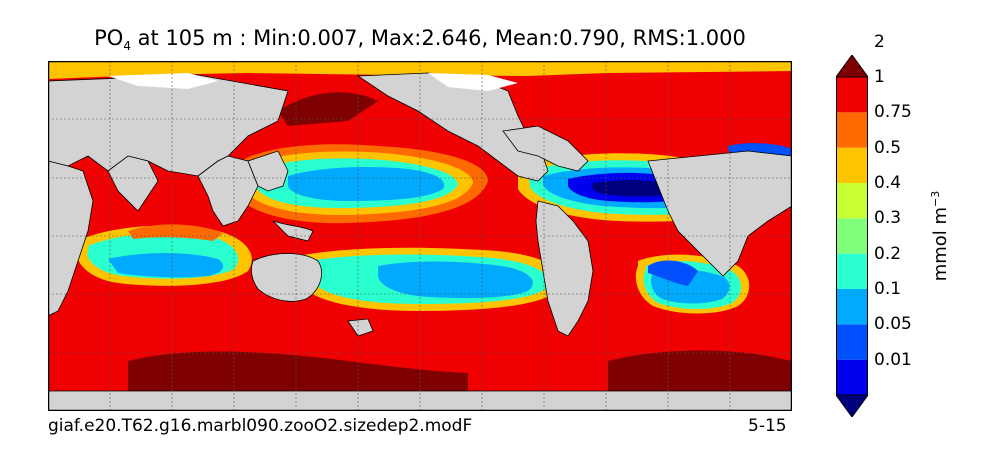 This screenshot has height=466, width=982. I want to click on colorbar-tick-label: 0.1, so click(888, 289).